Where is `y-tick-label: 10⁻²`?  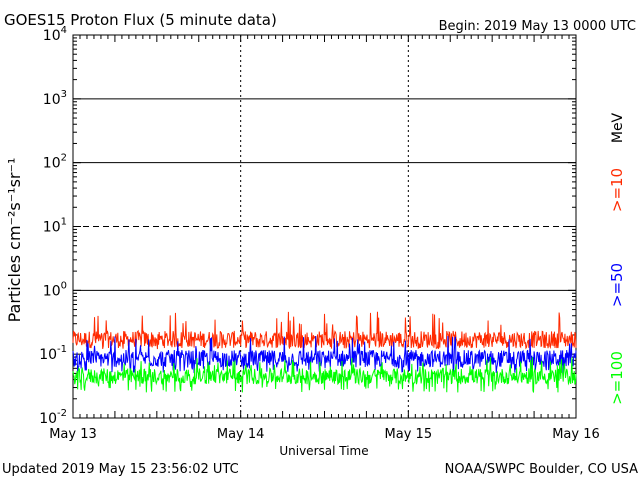 y-tick-label: 10⁻² is located at coordinates (53, 417).